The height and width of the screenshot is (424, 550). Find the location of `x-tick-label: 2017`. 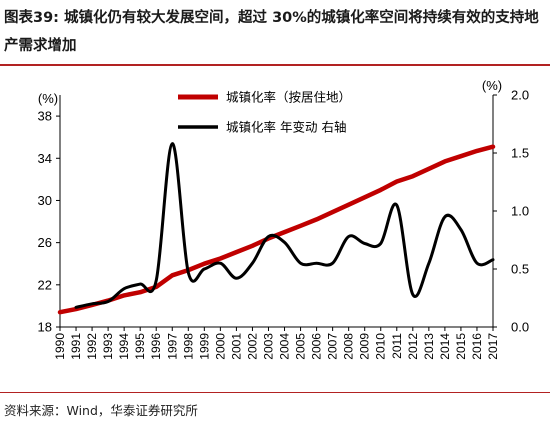

x-tick-label: 2017 is located at coordinates (493, 346).